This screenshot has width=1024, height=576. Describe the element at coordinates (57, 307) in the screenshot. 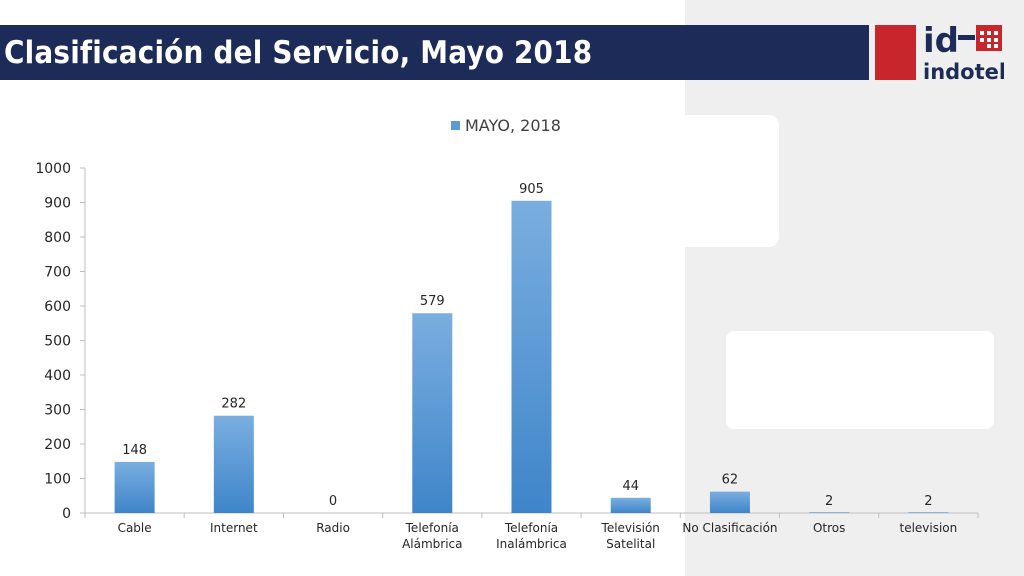

I see `y-tick-label: 600` at that location.